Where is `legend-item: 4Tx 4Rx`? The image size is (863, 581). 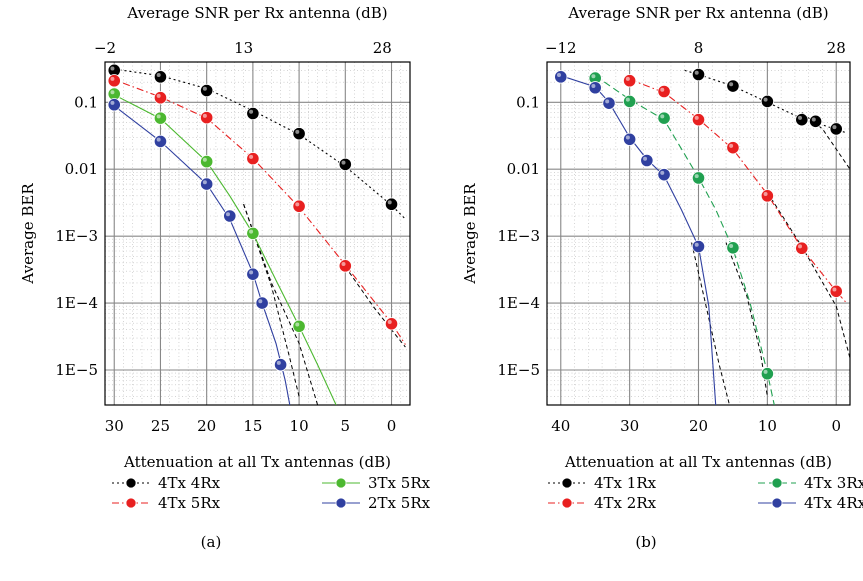
legend-item: 4Tx 4Rx is located at coordinates (810, 503).